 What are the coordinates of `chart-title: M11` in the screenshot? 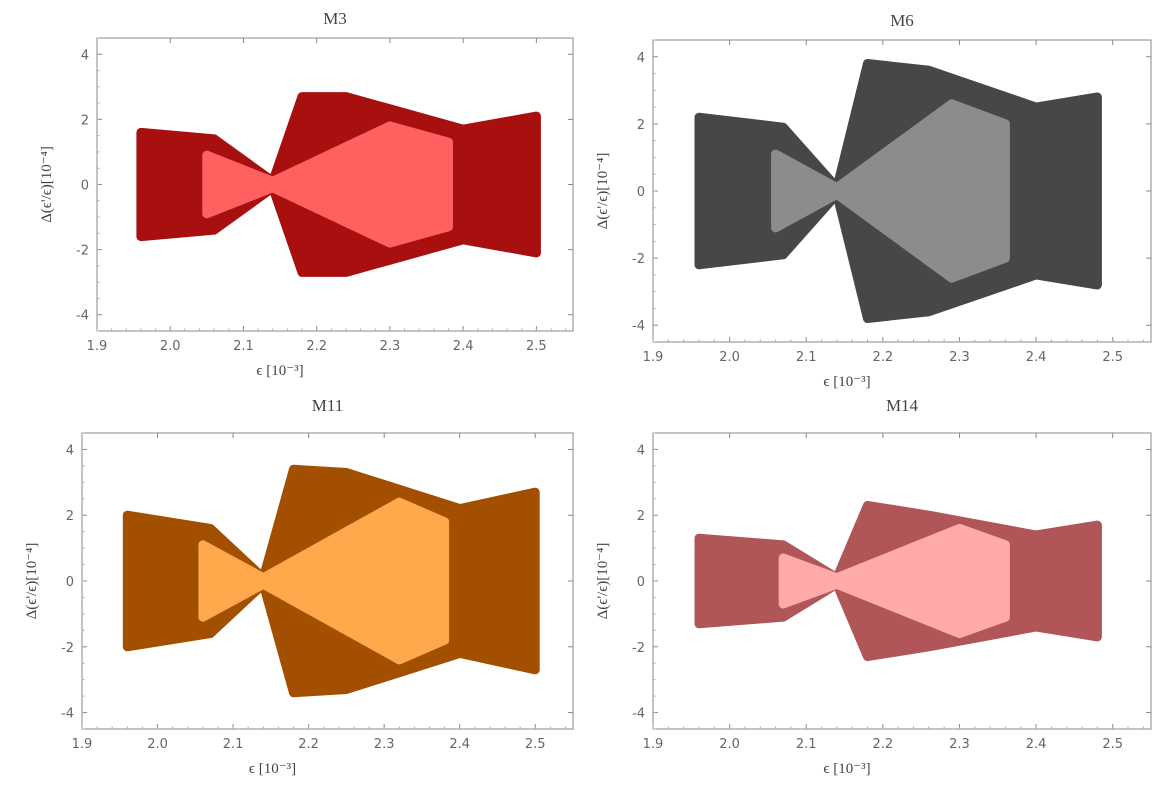 It's located at (328, 405).